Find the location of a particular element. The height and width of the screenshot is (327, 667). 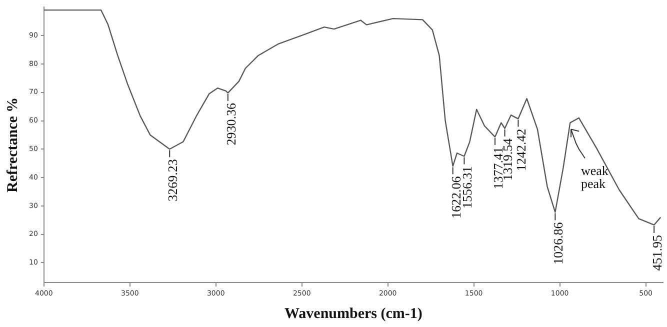

annotation: weak peak is located at coordinates (594, 177).